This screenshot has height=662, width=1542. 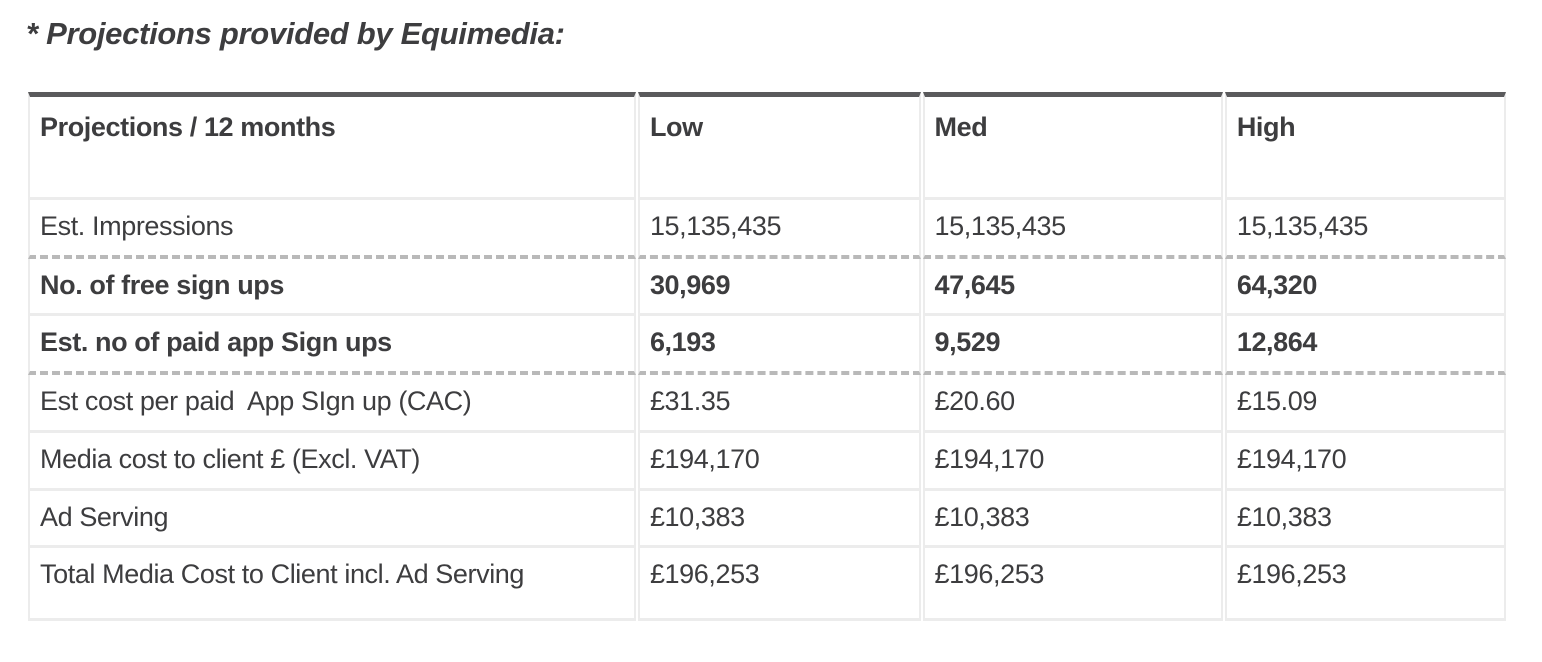 What do you see at coordinates (1365, 519) in the screenshot?
I see `cell-high: £10,383` at bounding box center [1365, 519].